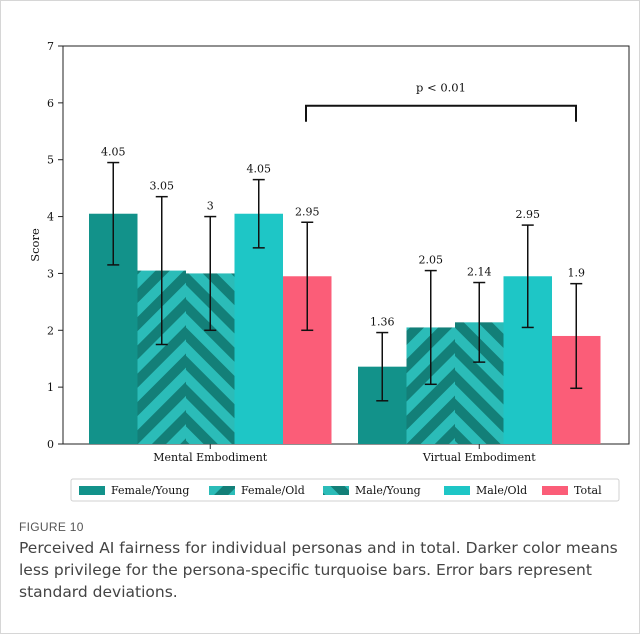 This screenshot has height=635, width=641. Describe the element at coordinates (51, 527) in the screenshot. I see `figure-label: FIGURE 10` at that location.